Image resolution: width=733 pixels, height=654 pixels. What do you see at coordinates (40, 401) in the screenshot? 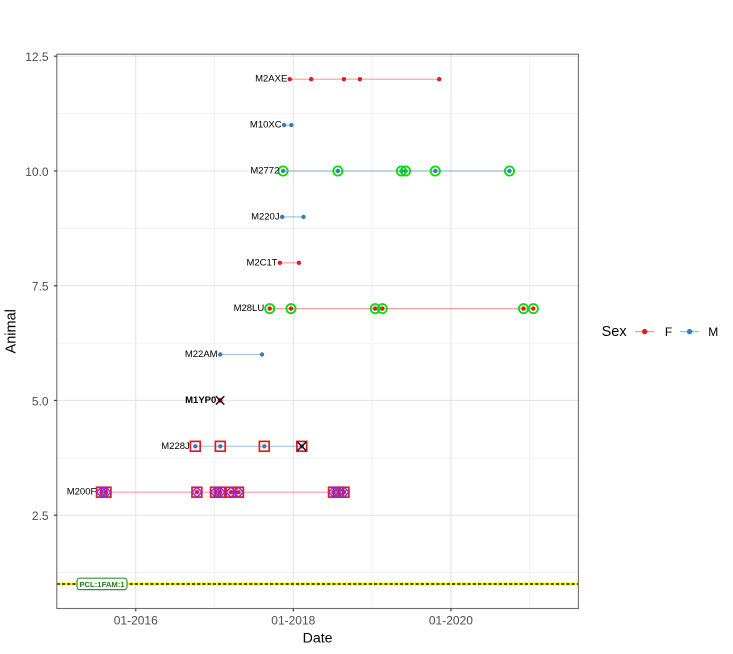
I see `svg-text: 5.0` at bounding box center [40, 401].